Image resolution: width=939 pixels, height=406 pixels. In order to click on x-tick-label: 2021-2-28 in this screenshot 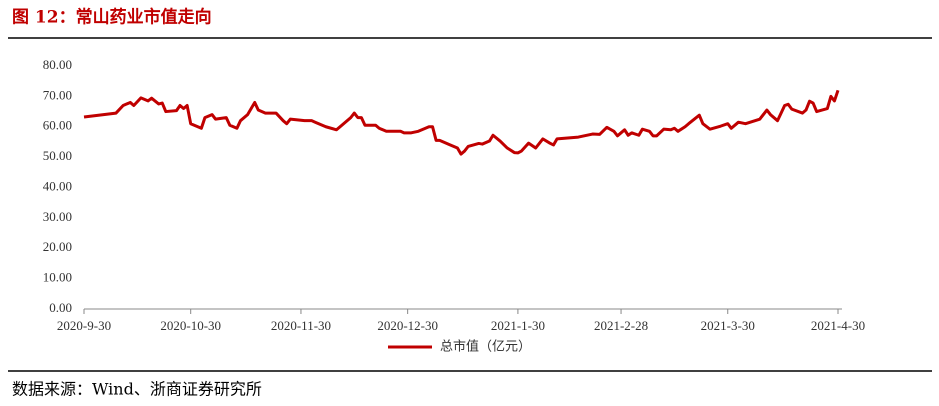, I will do `click(621, 325)`.